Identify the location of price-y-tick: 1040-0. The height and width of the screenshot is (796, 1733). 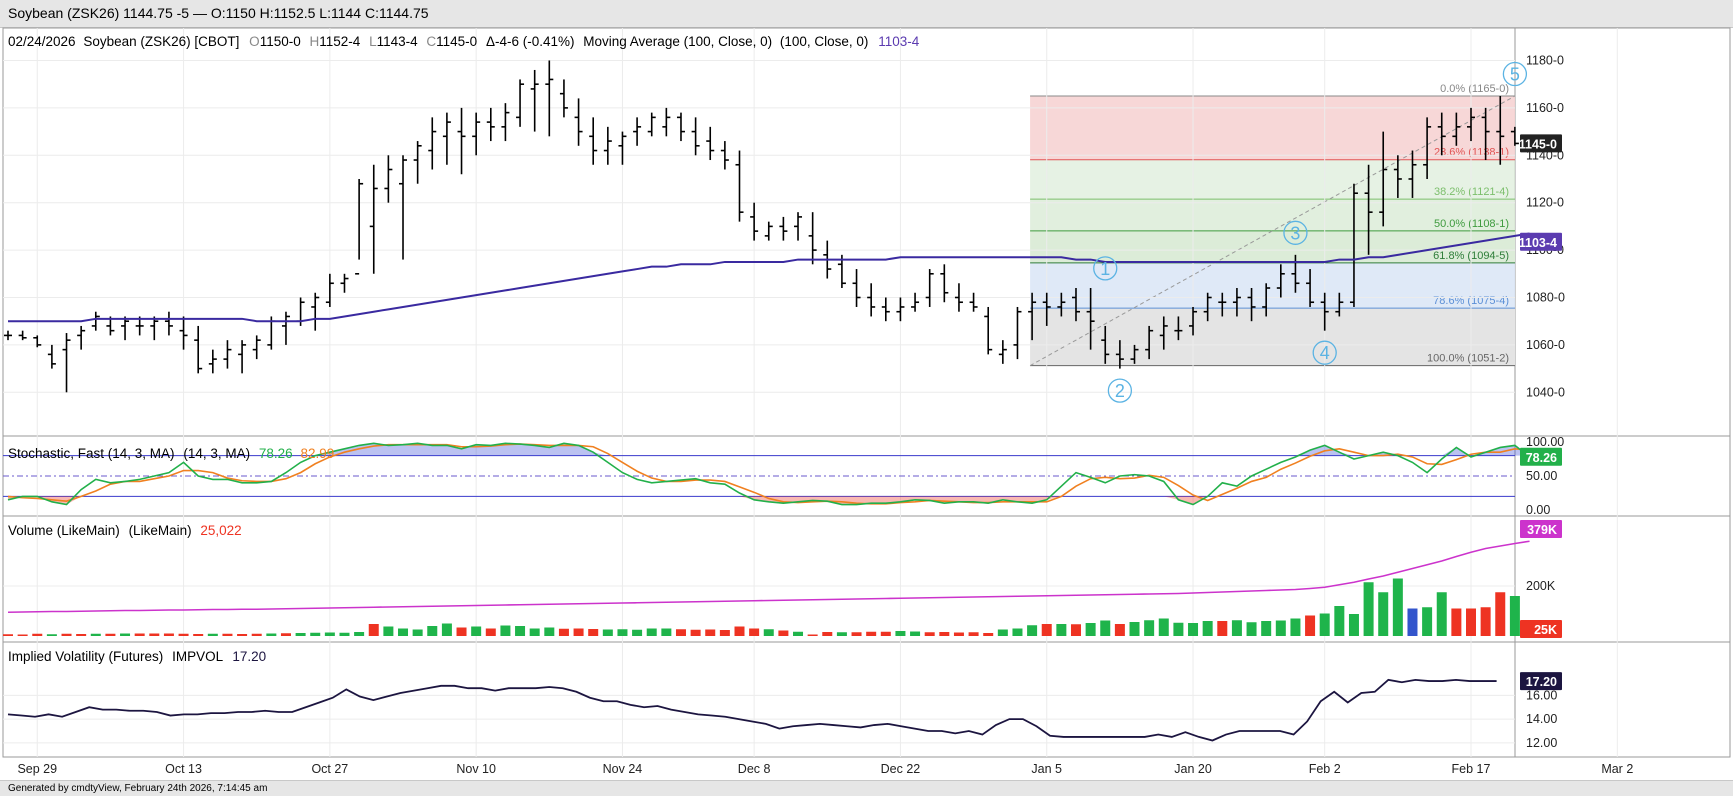
(1545, 392).